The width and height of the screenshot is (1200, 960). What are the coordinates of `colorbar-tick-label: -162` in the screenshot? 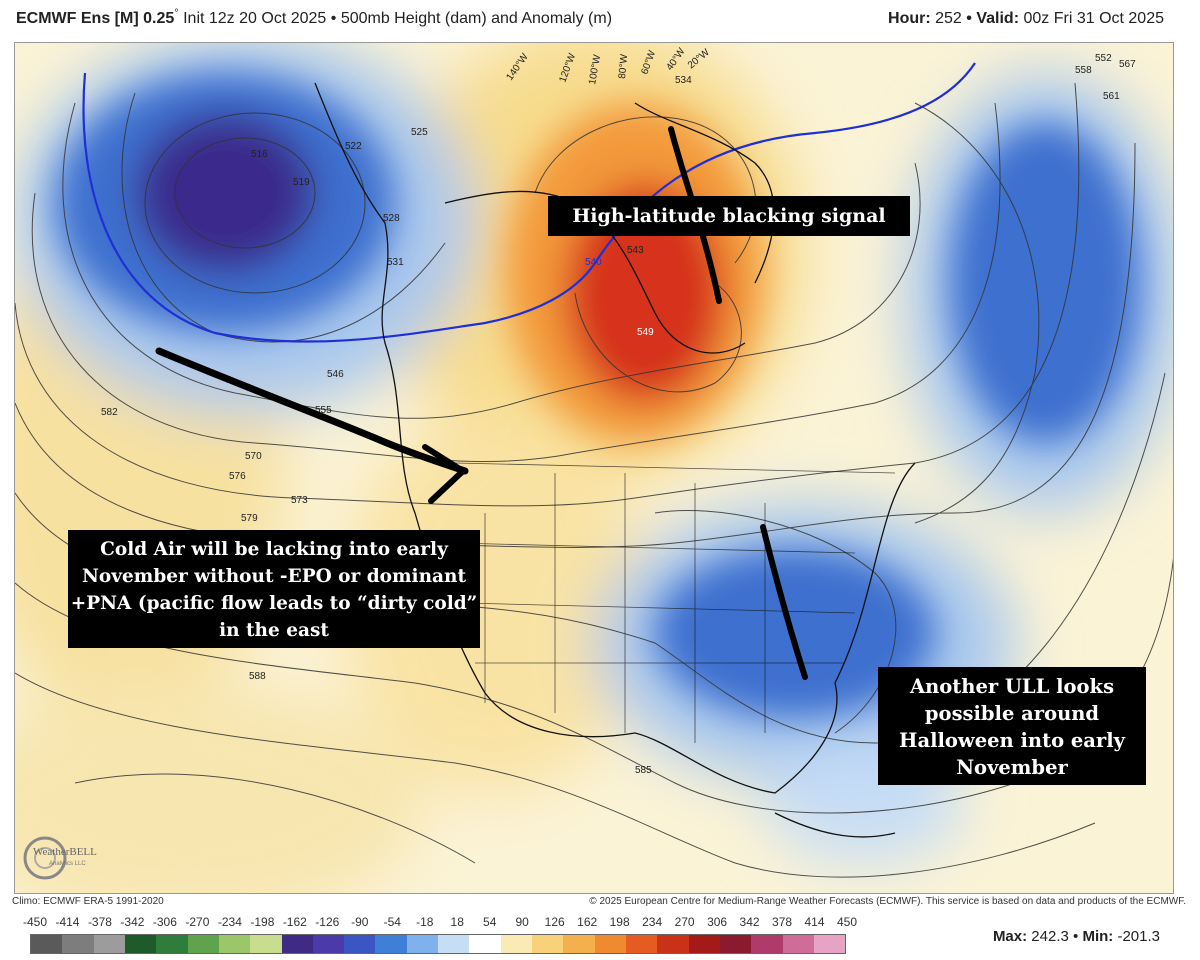 It's located at (294, 922).